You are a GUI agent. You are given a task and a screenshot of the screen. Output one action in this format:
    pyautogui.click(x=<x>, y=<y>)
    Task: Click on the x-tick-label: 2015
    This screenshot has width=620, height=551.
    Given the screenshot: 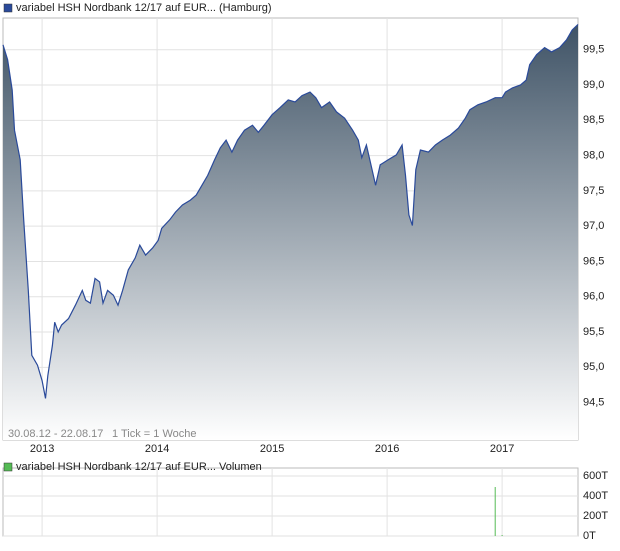 What is the action you would take?
    pyautogui.click(x=272, y=449)
    